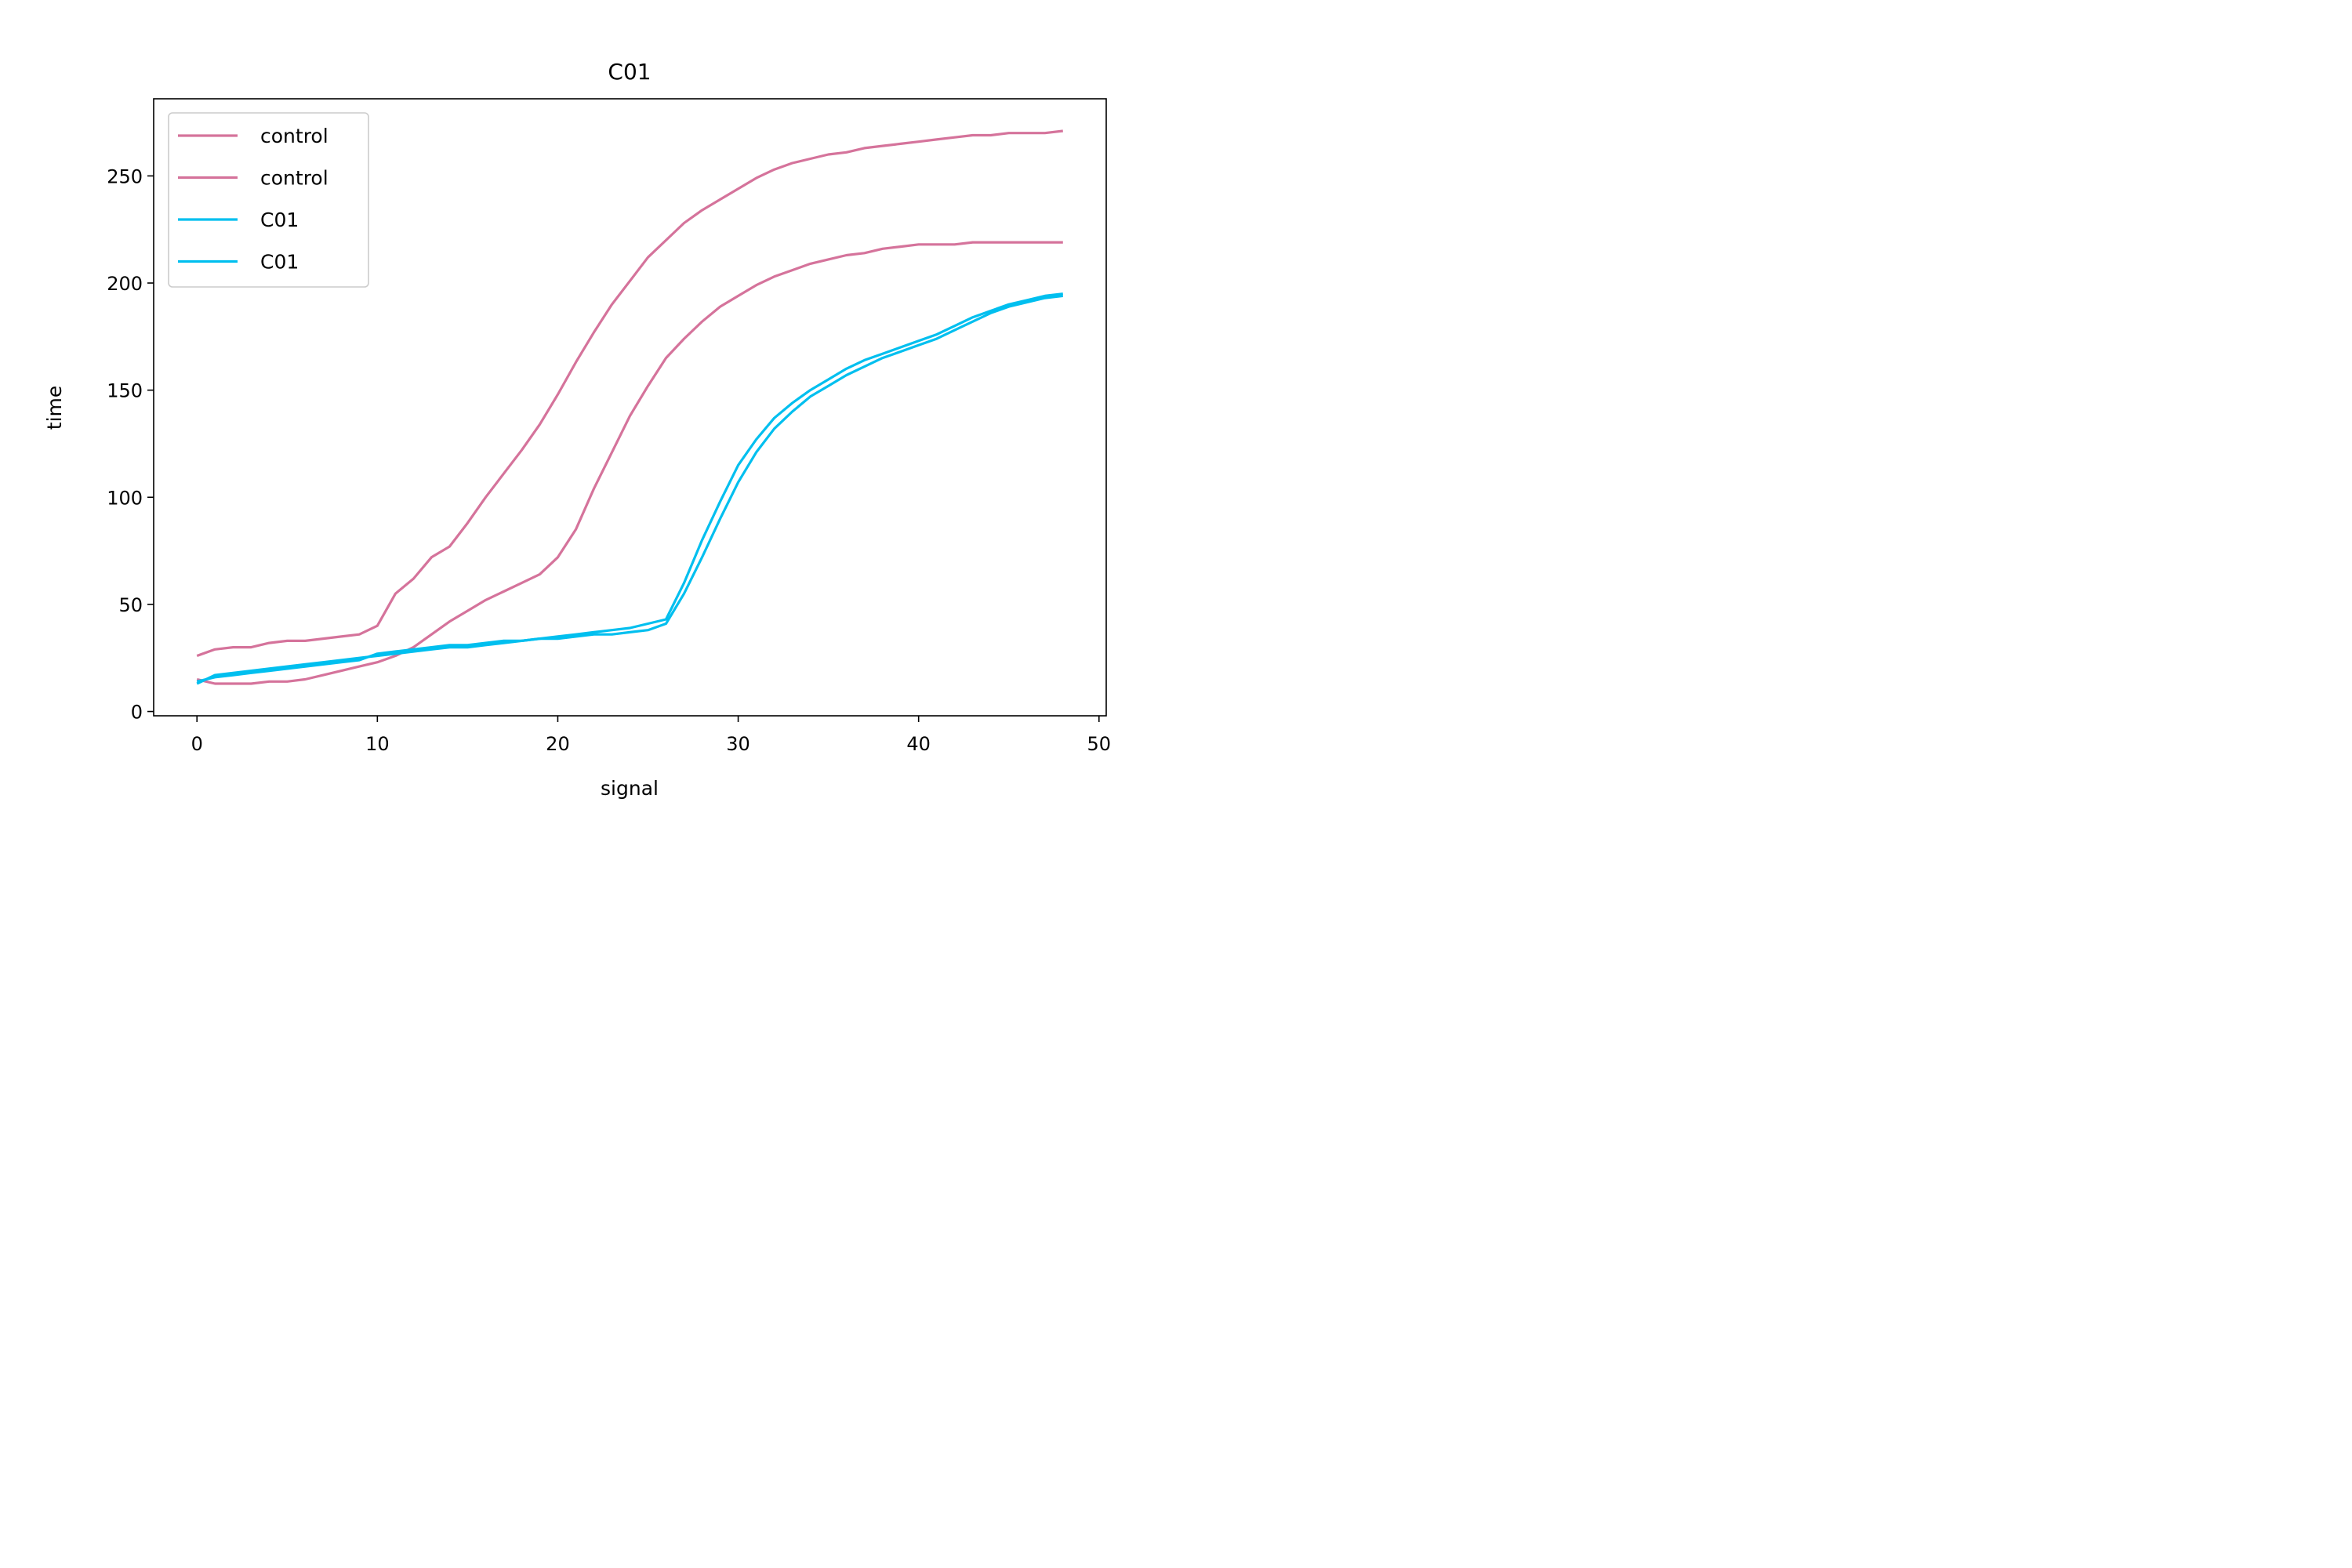  What do you see at coordinates (54, 408) in the screenshot?
I see `y-axis-label: time` at bounding box center [54, 408].